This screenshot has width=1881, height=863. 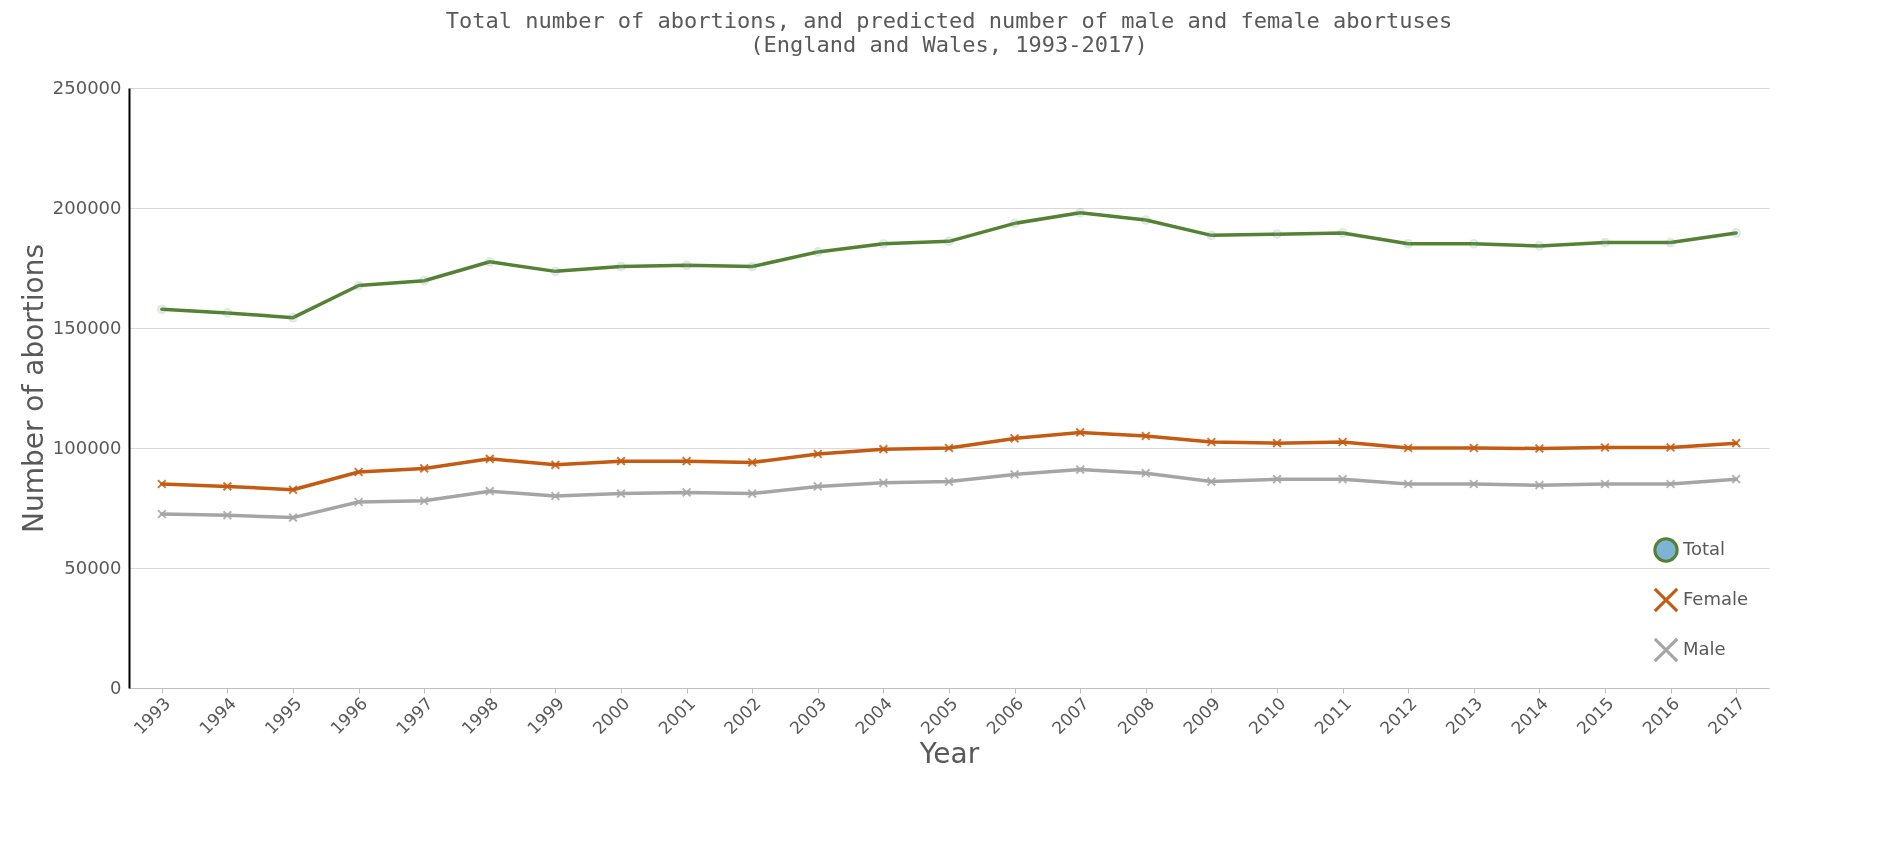 I want to click on chart-title: Total number of abortions, and predicted number of male and female abortuses, so click(x=949, y=20).